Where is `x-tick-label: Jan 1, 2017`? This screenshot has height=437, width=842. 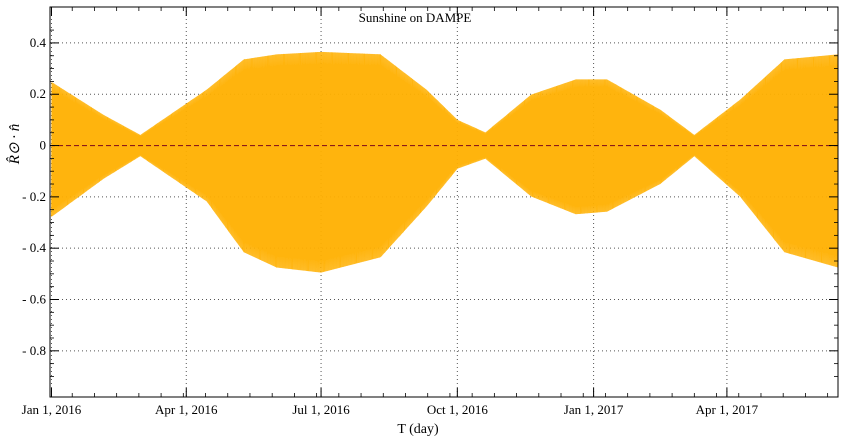 x-tick-label: Jan 1, 2017 is located at coordinates (594, 409).